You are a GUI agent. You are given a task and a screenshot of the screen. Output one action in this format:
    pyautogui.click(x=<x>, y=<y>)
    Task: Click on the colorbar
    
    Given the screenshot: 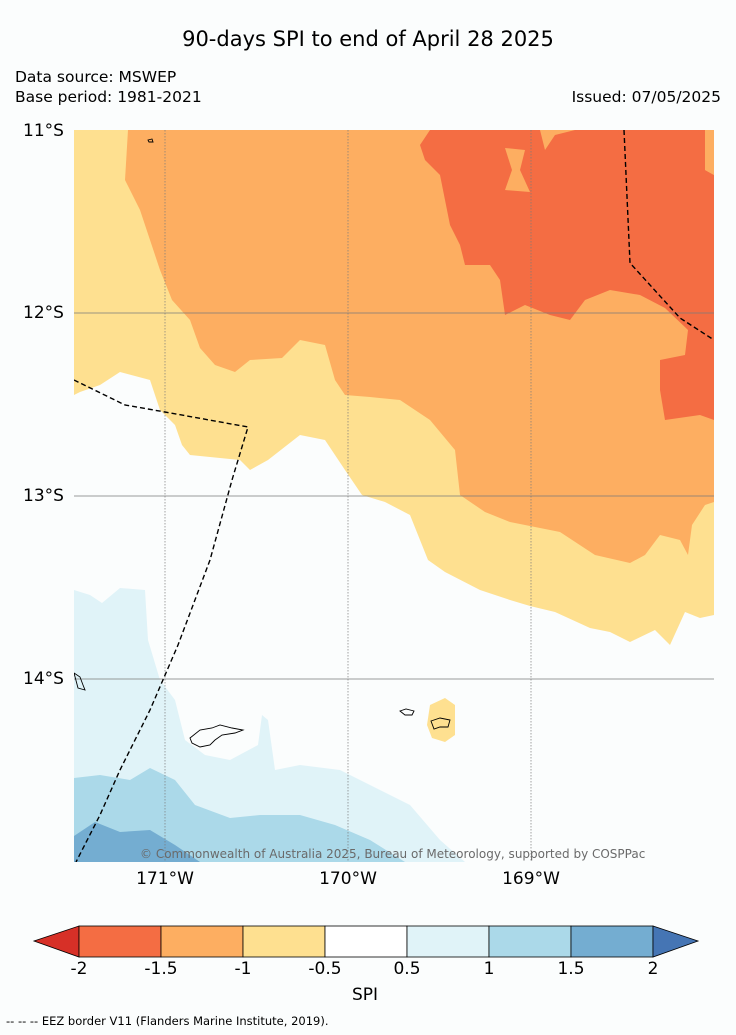 What is the action you would take?
    pyautogui.click(x=366, y=941)
    